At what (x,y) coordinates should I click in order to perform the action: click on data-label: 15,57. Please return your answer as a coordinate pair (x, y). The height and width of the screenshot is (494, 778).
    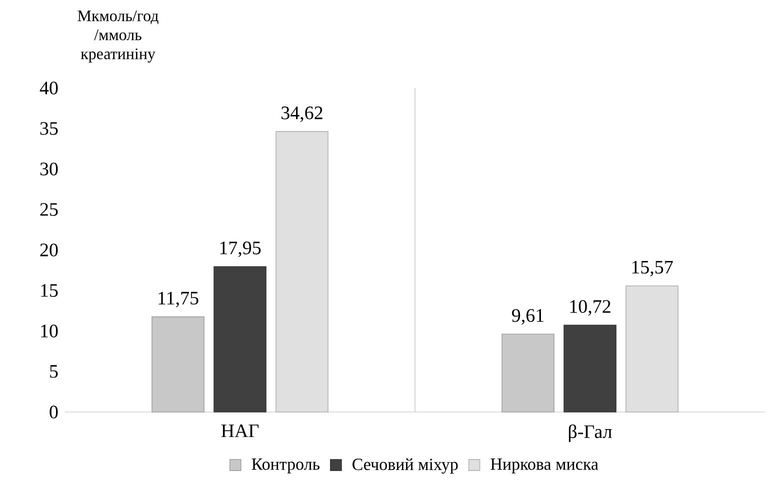
    Looking at the image, I should click on (652, 268).